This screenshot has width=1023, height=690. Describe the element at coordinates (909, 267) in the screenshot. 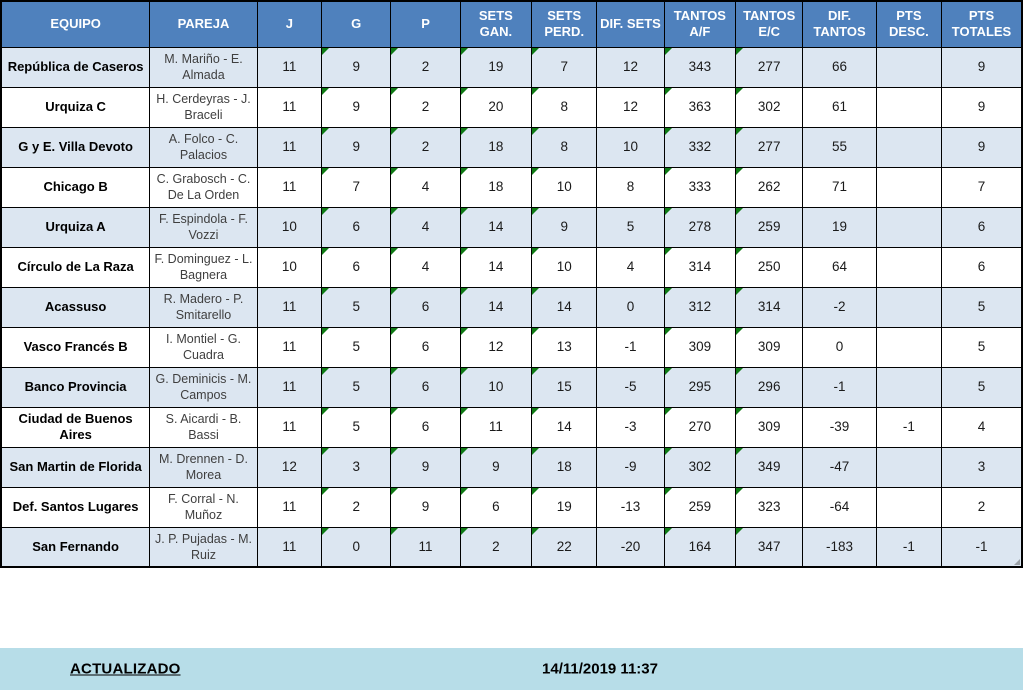

I see `cell-pts_desc` at that location.